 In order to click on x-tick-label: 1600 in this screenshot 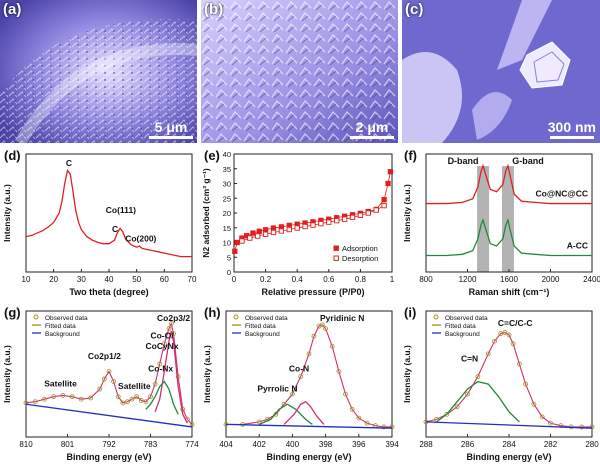, I will do `click(509, 279)`.